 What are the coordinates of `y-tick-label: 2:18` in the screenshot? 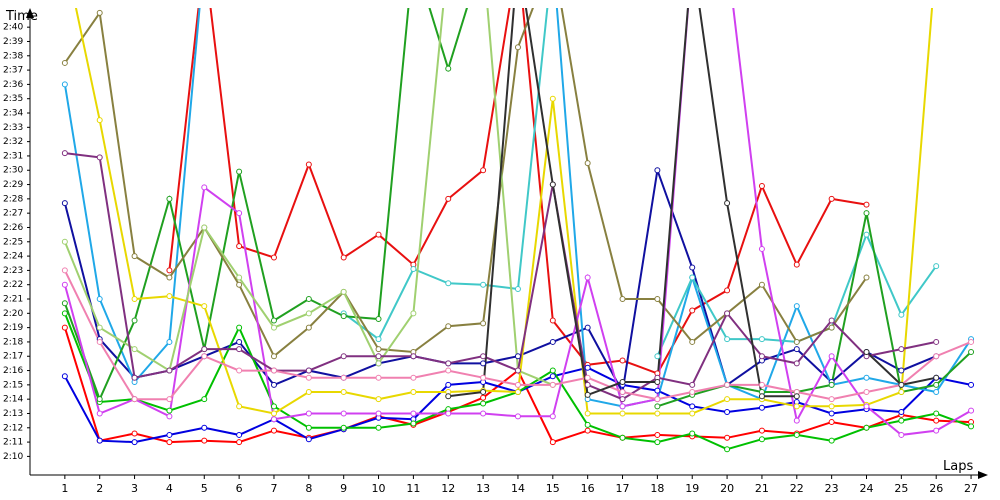 It's located at (13, 342).